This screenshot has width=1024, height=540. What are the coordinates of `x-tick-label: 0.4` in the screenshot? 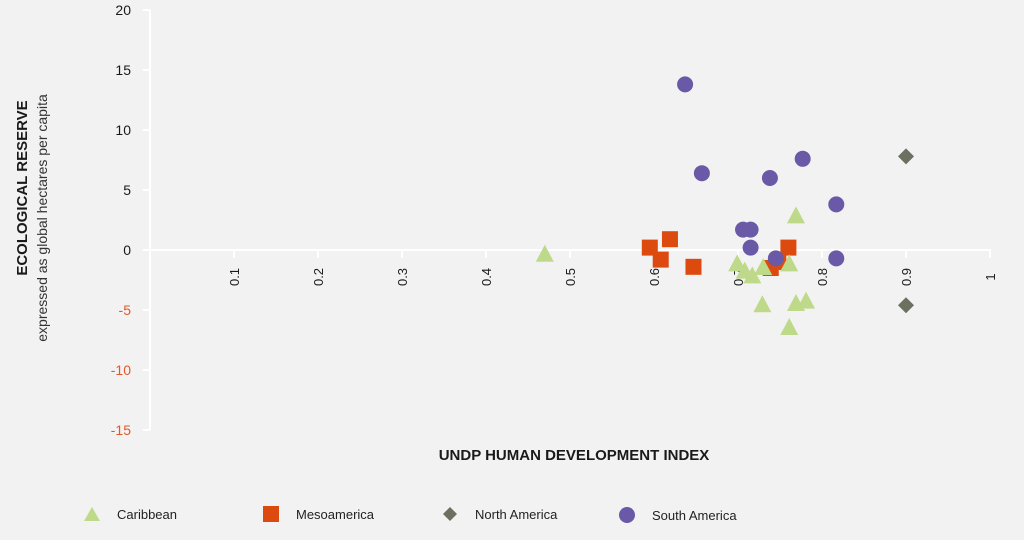 It's located at (486, 277).